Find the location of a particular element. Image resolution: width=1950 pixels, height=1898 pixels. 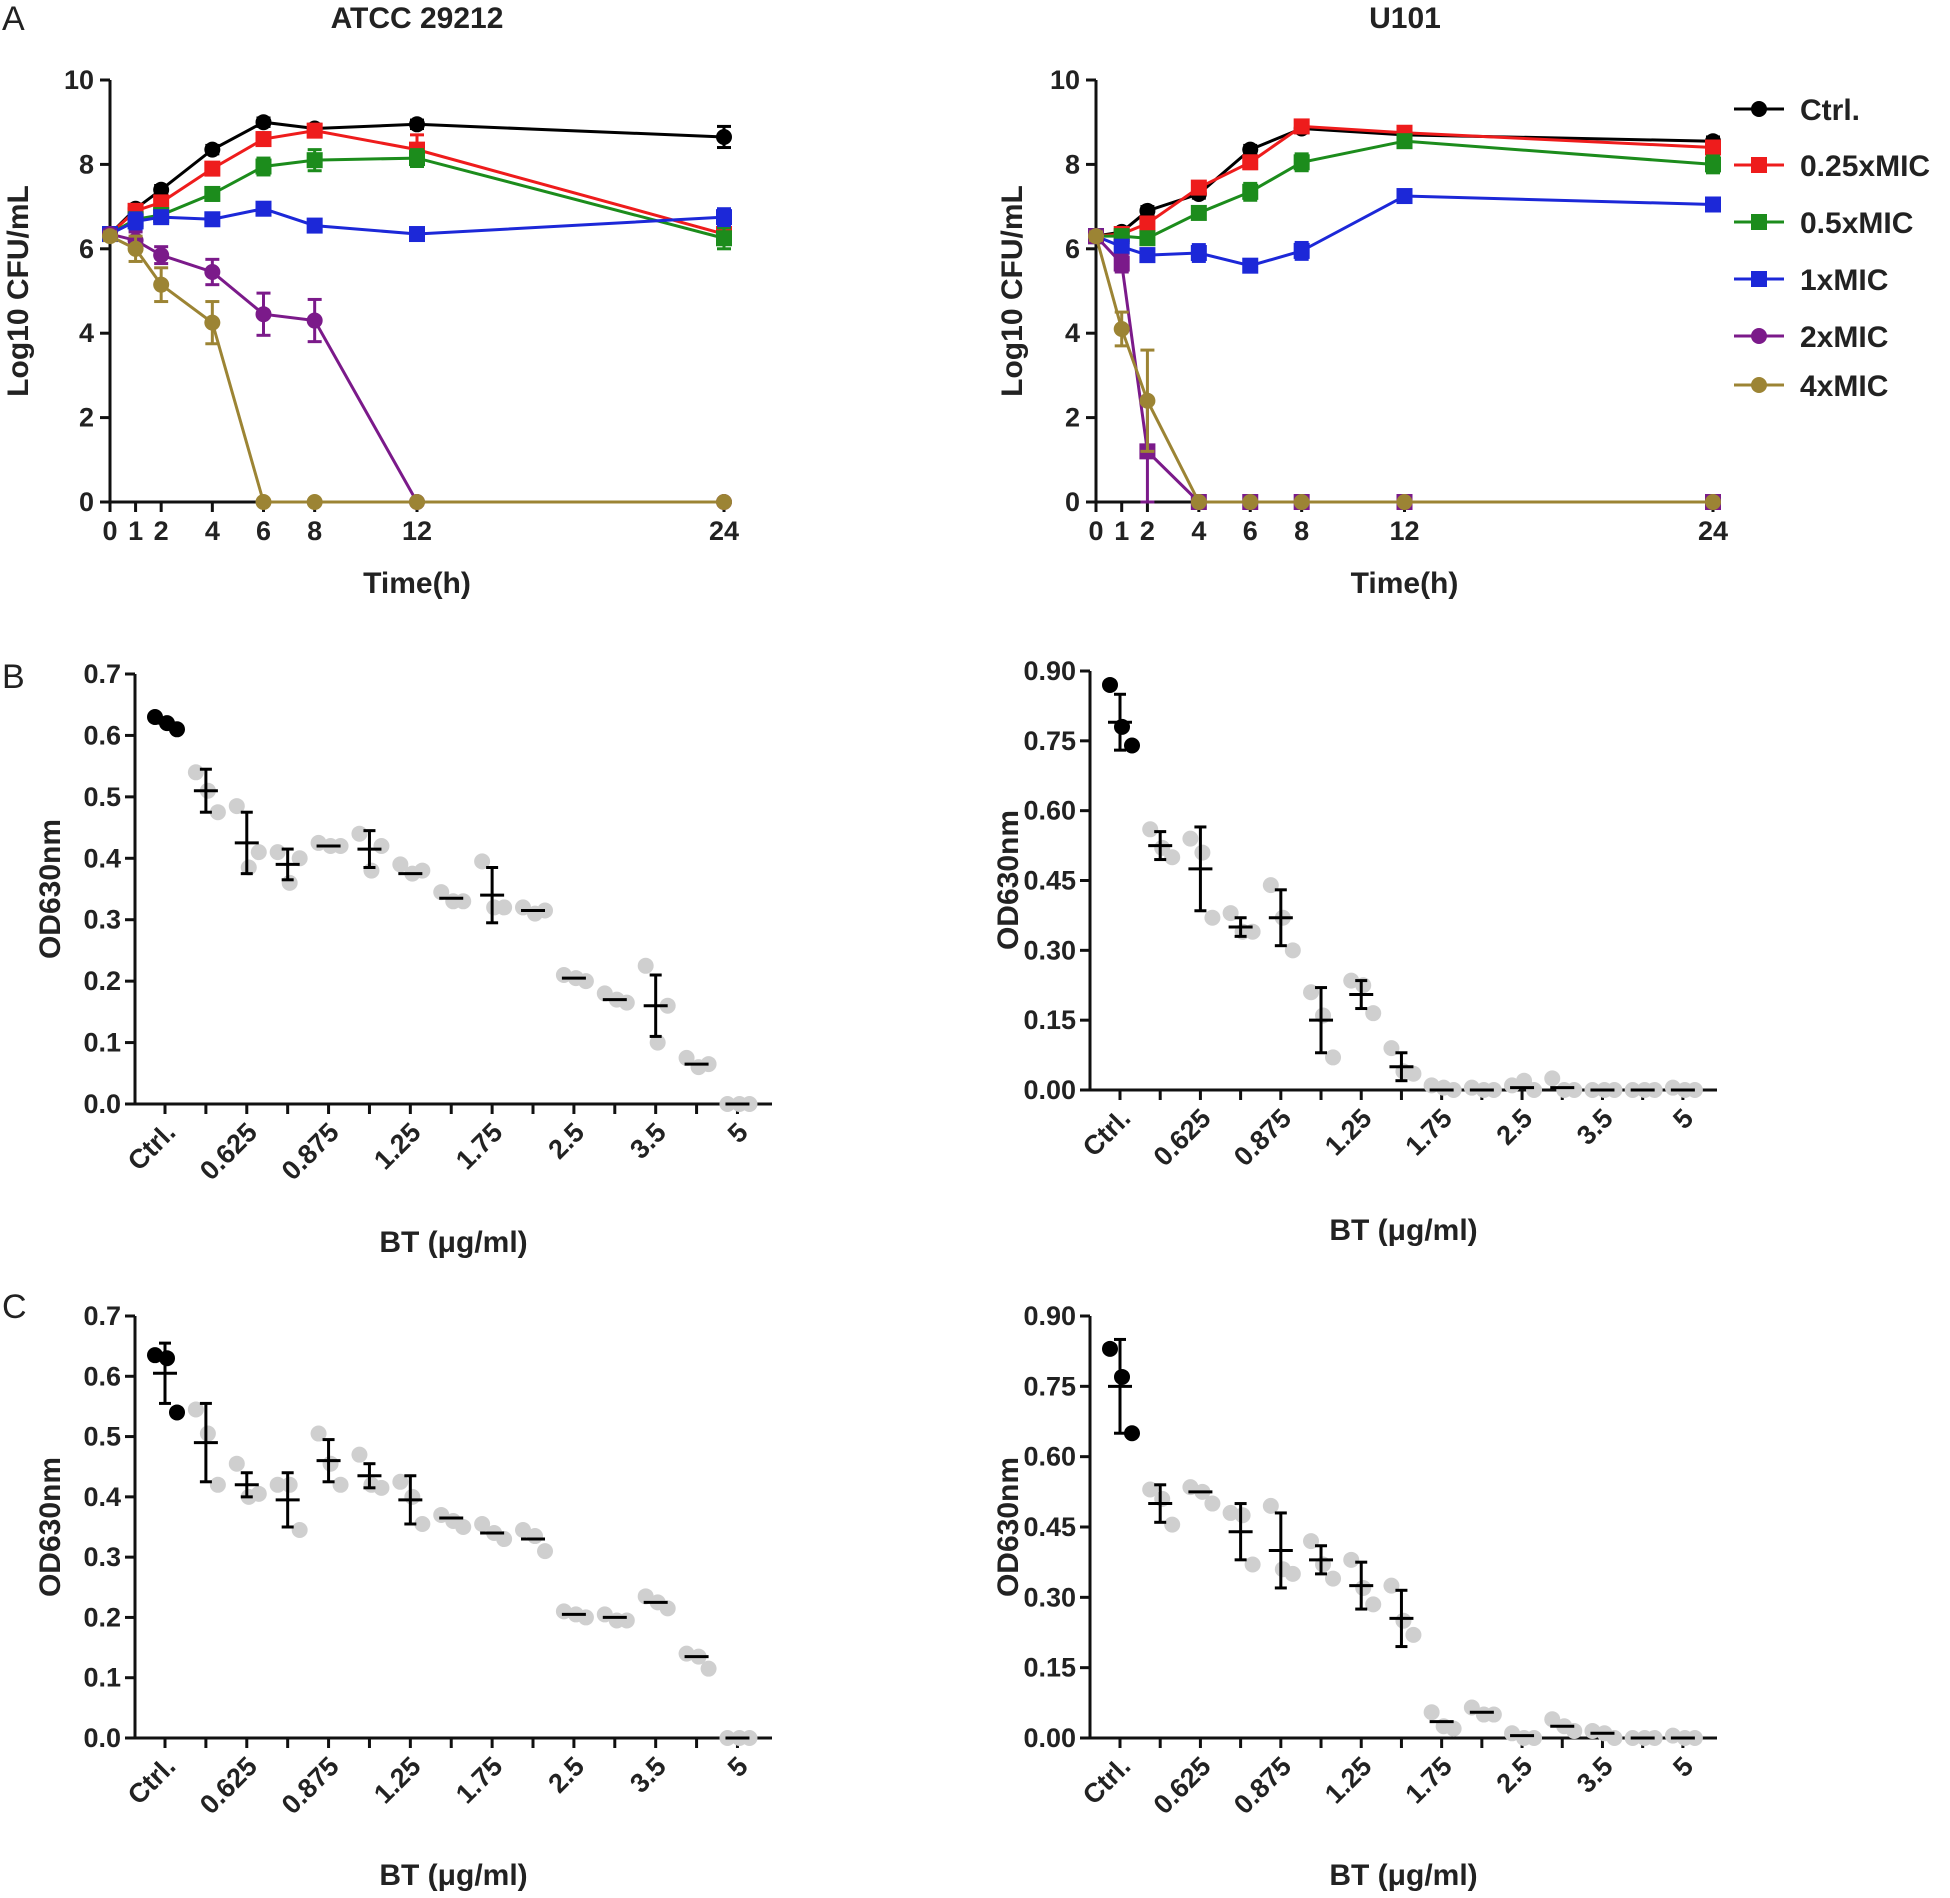

x-tick-label: 24 is located at coordinates (1713, 531).